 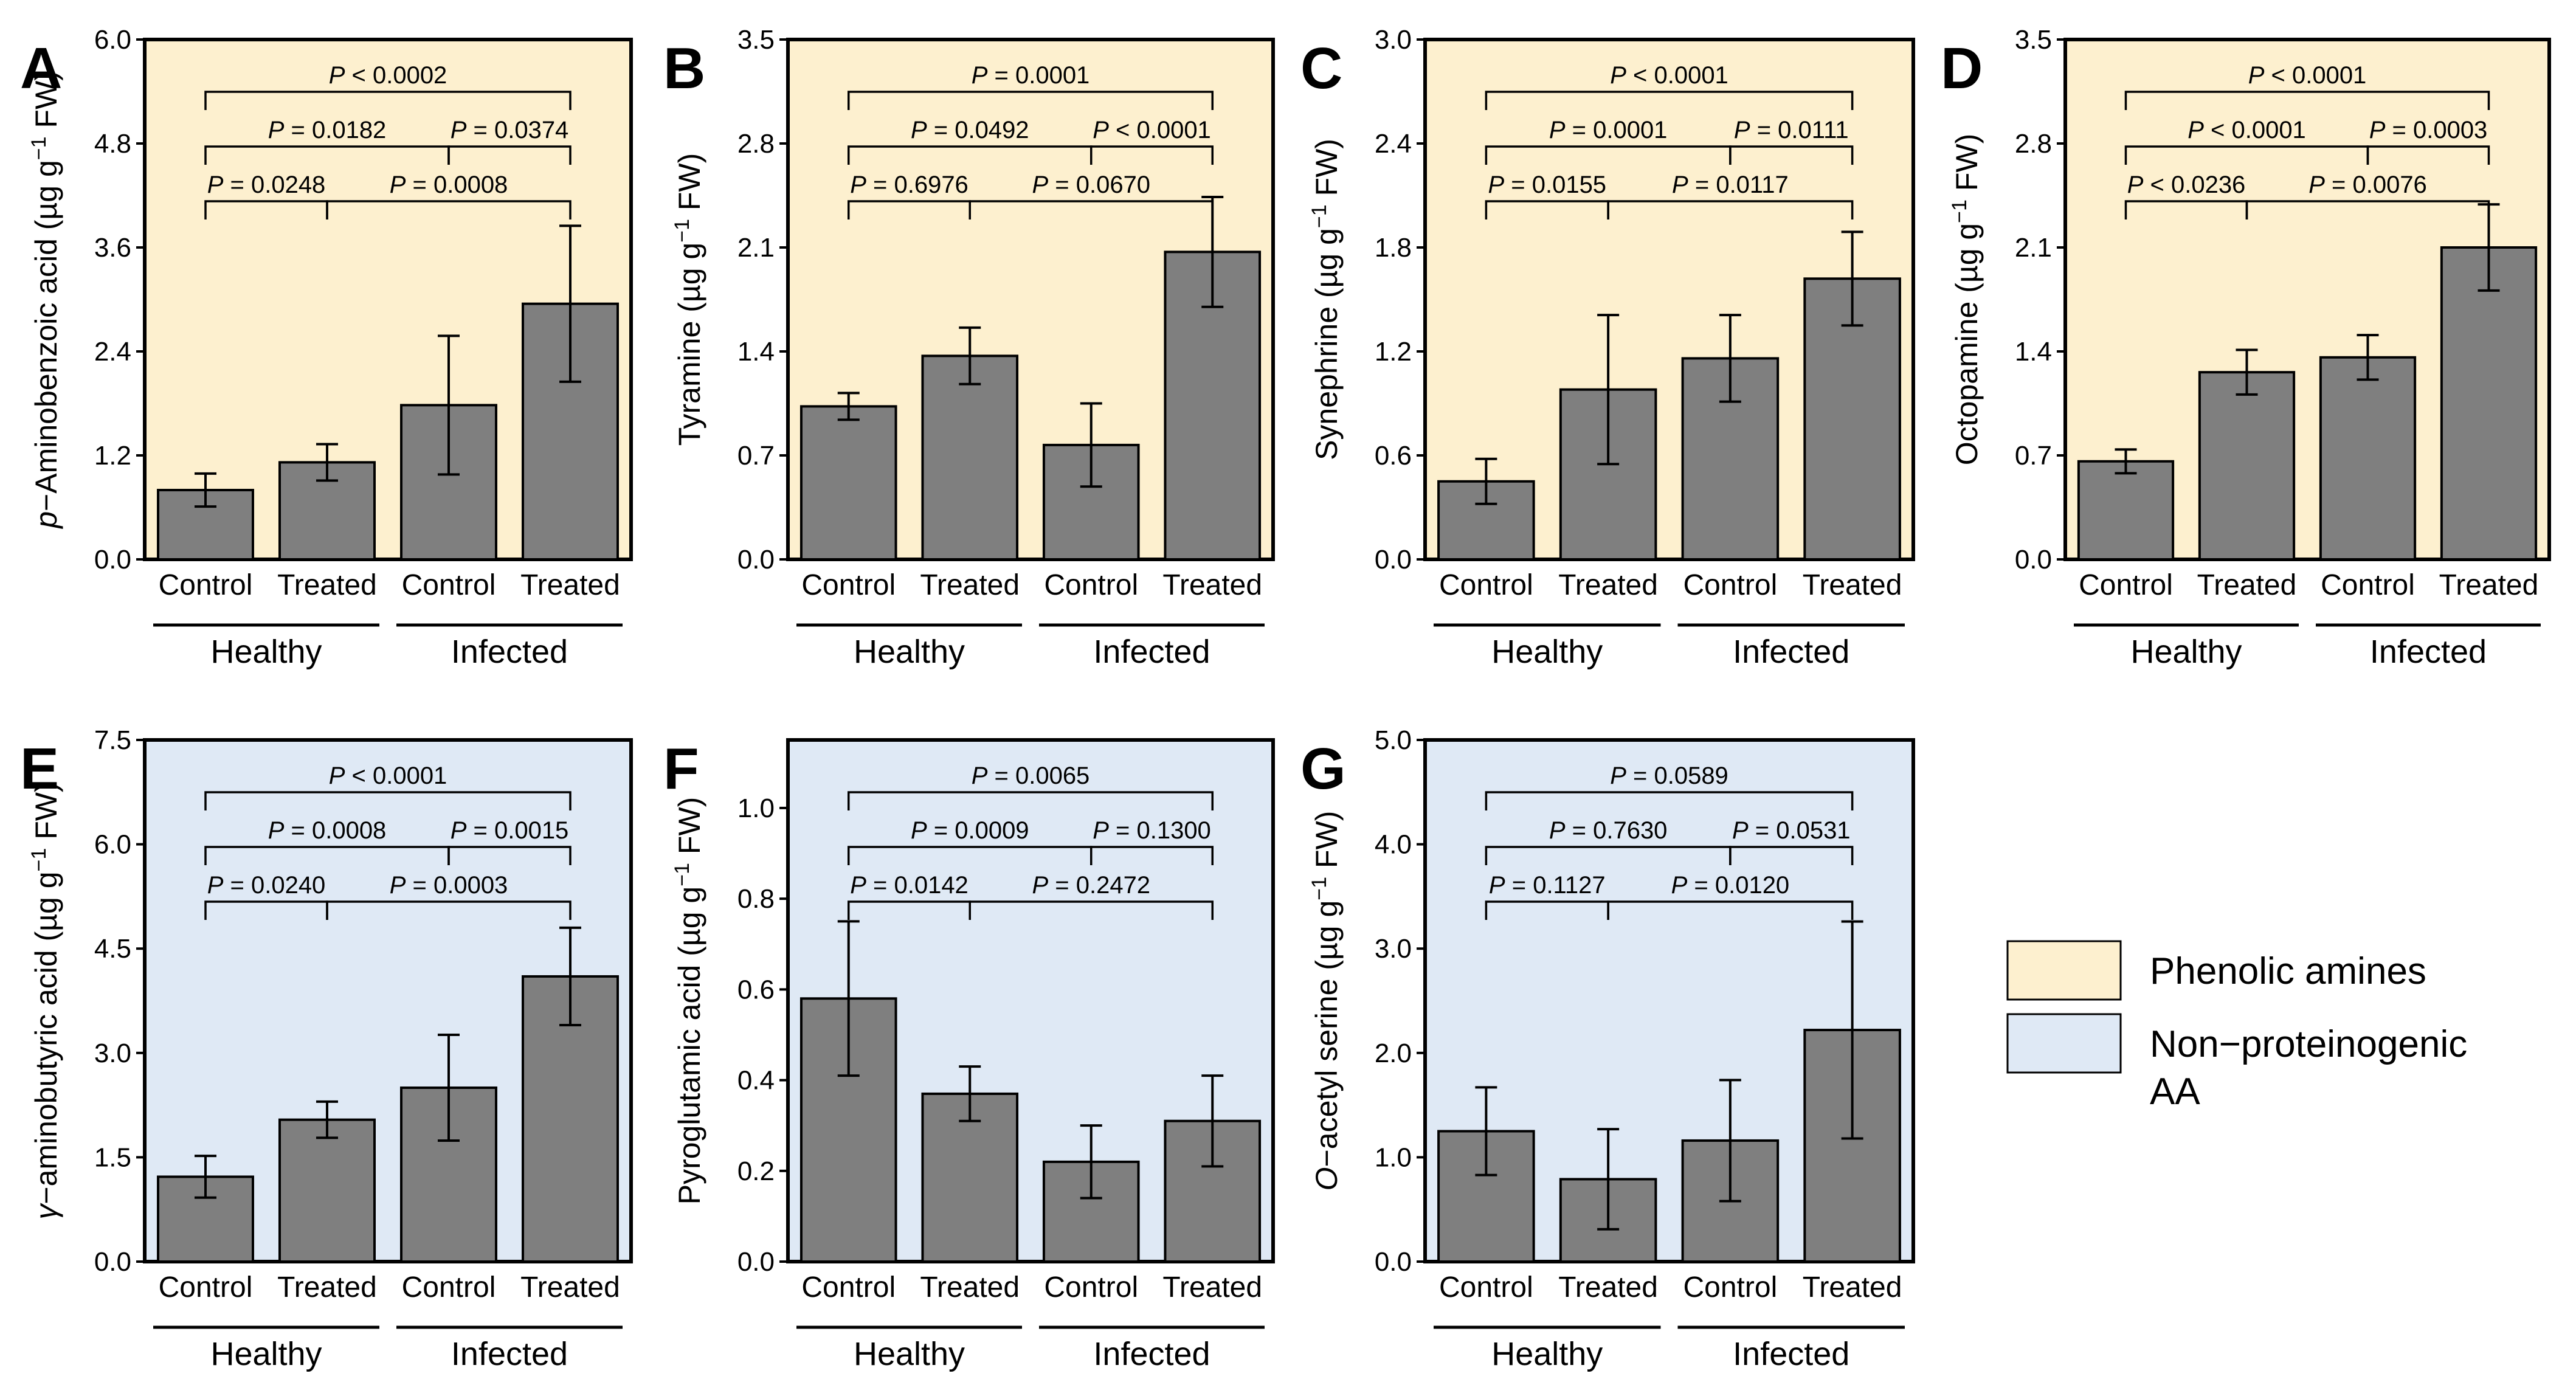 What do you see at coordinates (1327, 1178) in the screenshot?
I see `y-axis-label-prefix: O` at bounding box center [1327, 1178].